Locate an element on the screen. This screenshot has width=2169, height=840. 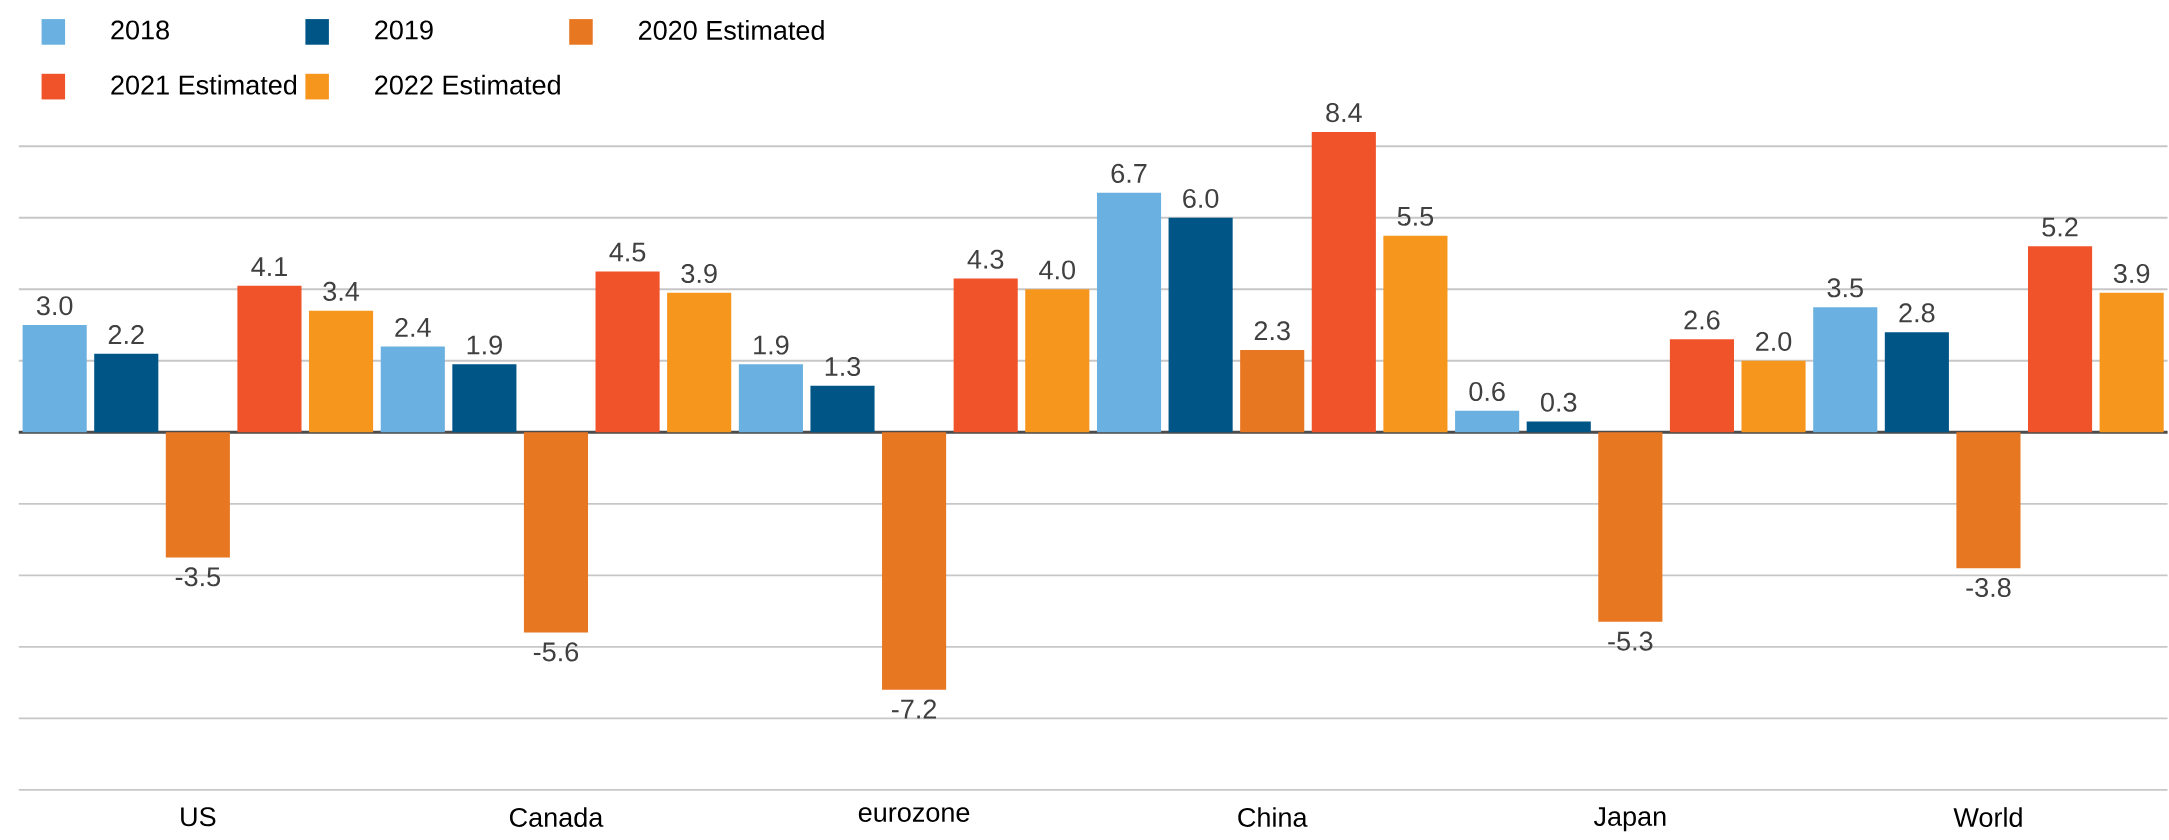
data-label: 6.7 is located at coordinates (1129, 173).